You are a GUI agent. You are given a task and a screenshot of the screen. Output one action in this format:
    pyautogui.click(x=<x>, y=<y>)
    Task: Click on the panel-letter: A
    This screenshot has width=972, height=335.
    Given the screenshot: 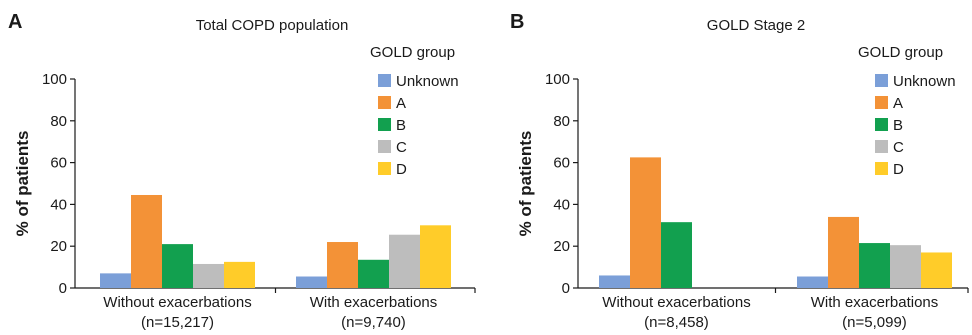 What is the action you would take?
    pyautogui.click(x=15, y=22)
    